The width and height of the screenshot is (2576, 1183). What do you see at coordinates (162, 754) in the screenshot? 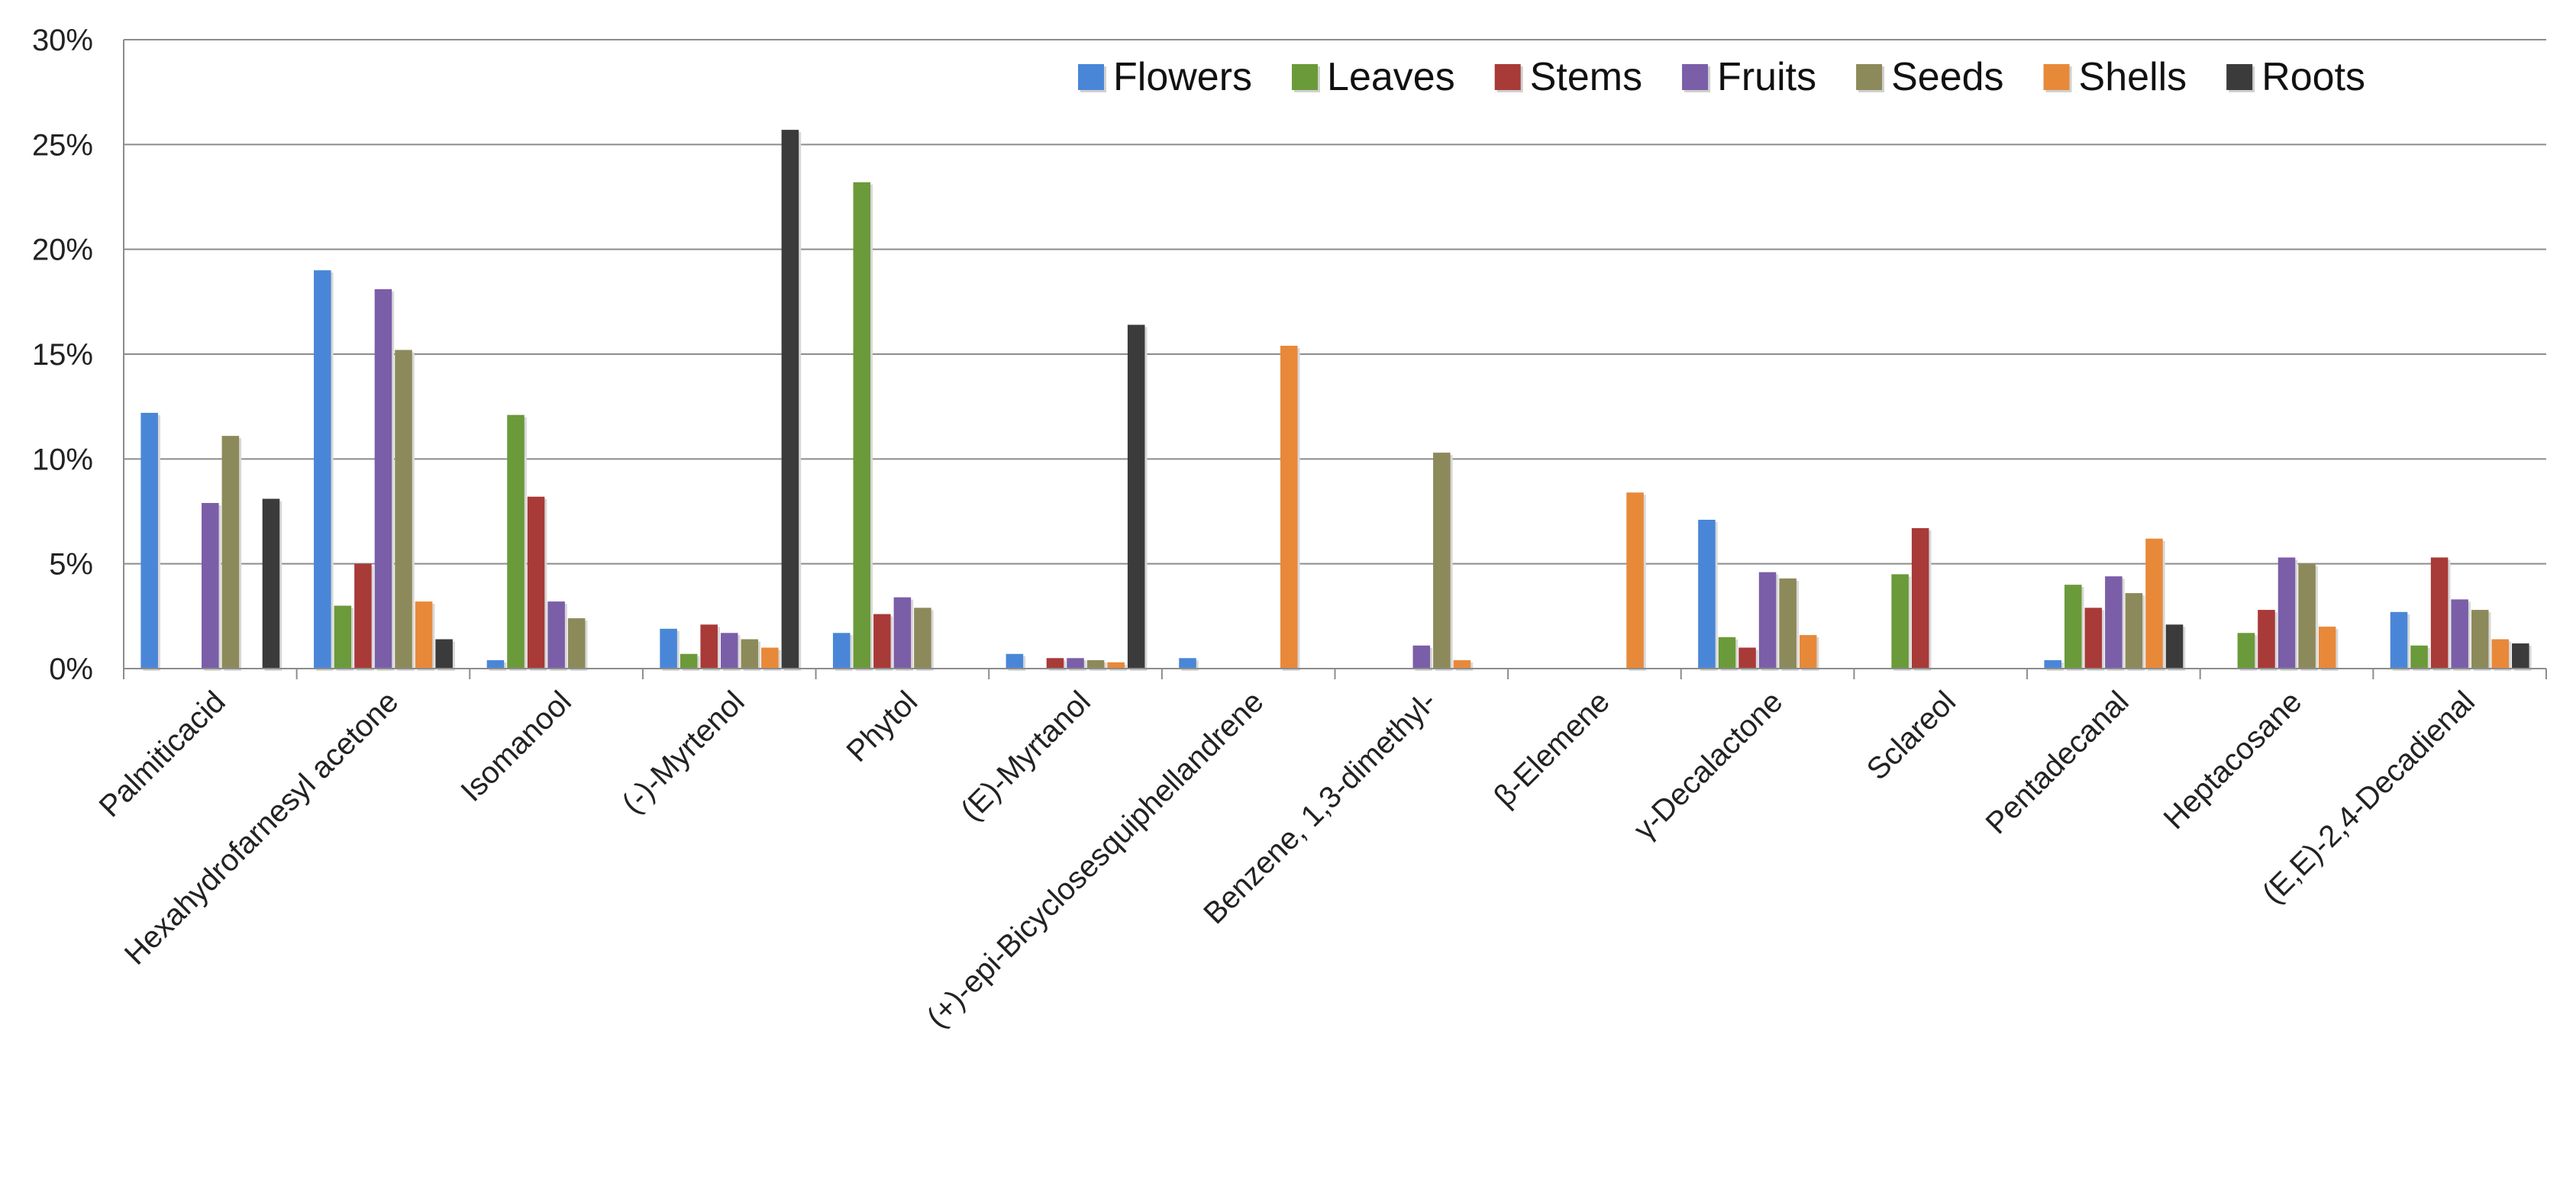
I see `x-category-label: Palmiticacid` at bounding box center [162, 754].